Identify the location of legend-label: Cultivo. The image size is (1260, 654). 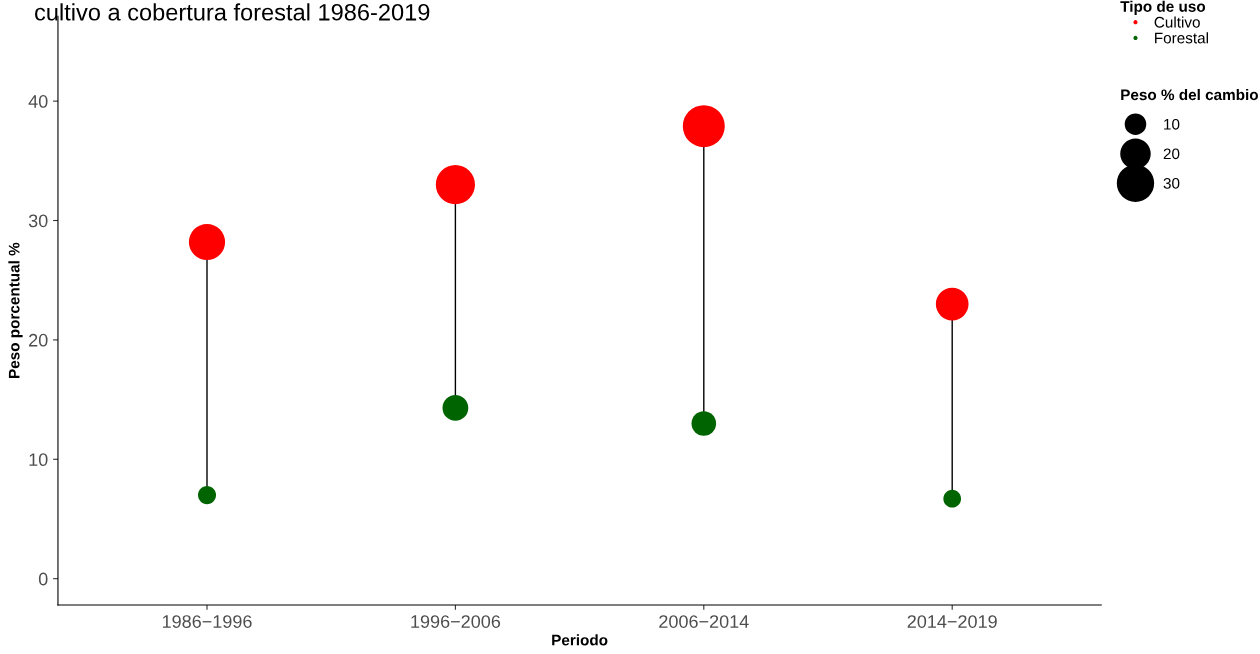
(1177, 22).